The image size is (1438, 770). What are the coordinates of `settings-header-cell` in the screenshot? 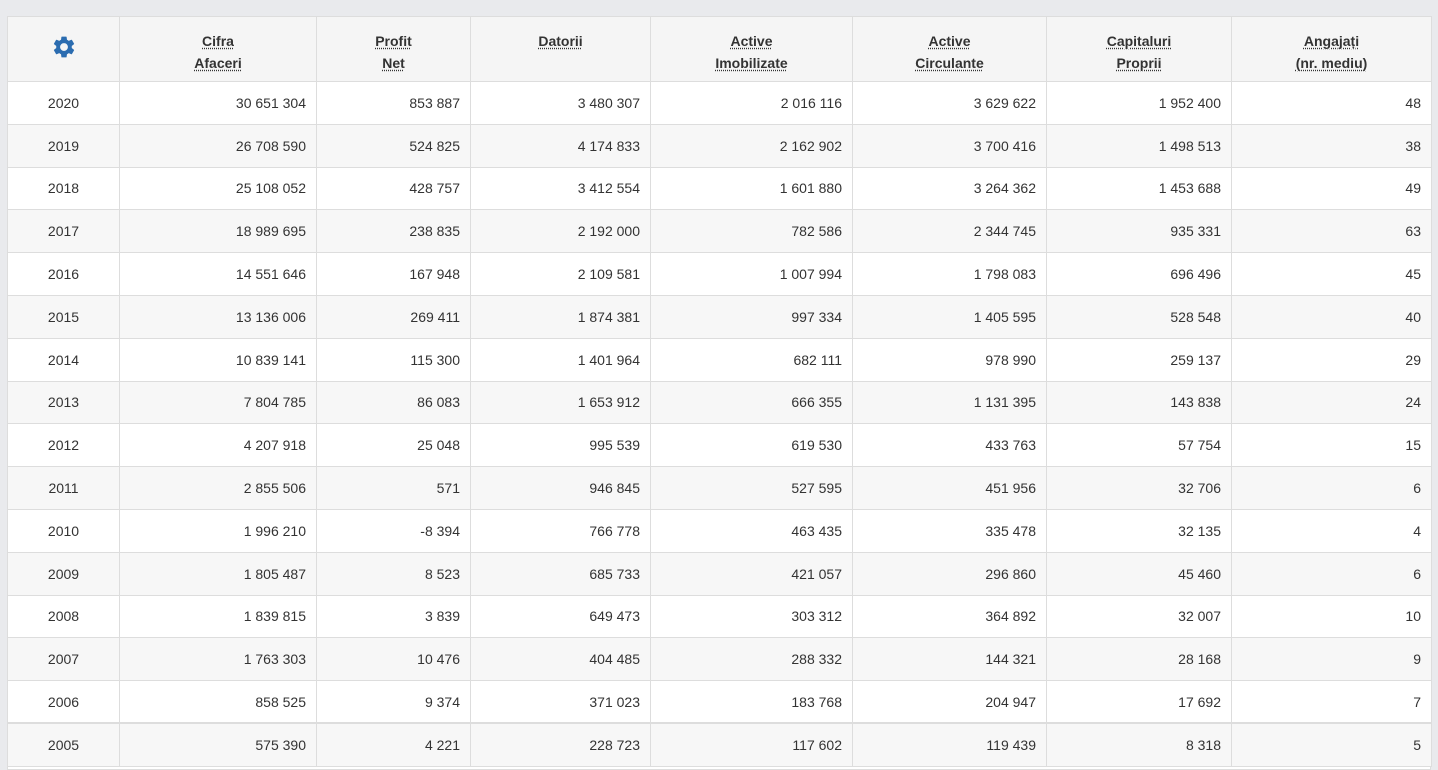 It's located at (63, 49).